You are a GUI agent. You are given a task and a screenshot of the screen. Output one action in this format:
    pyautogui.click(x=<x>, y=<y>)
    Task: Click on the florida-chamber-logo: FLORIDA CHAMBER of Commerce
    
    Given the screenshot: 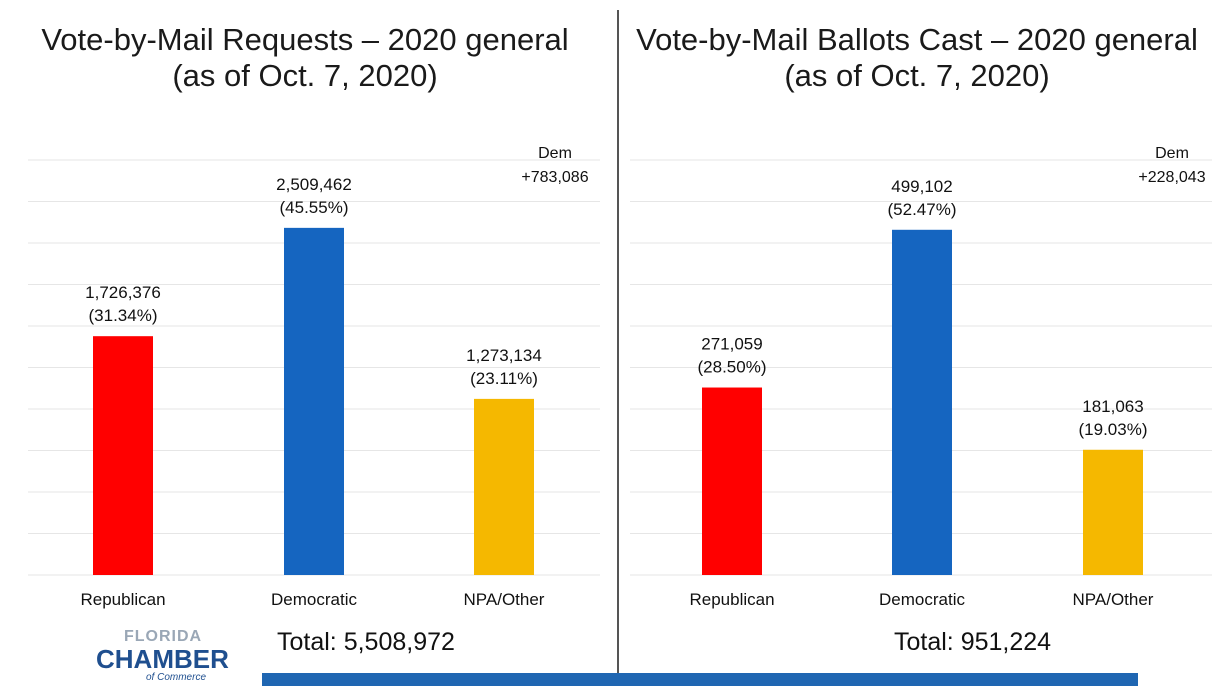 What is the action you would take?
    pyautogui.click(x=162, y=656)
    